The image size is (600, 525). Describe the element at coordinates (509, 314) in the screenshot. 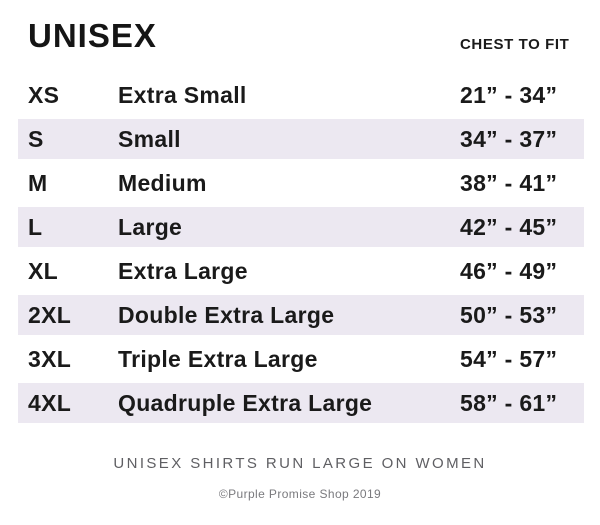

I see `chest-range-cell: 50” - 53”` at that location.